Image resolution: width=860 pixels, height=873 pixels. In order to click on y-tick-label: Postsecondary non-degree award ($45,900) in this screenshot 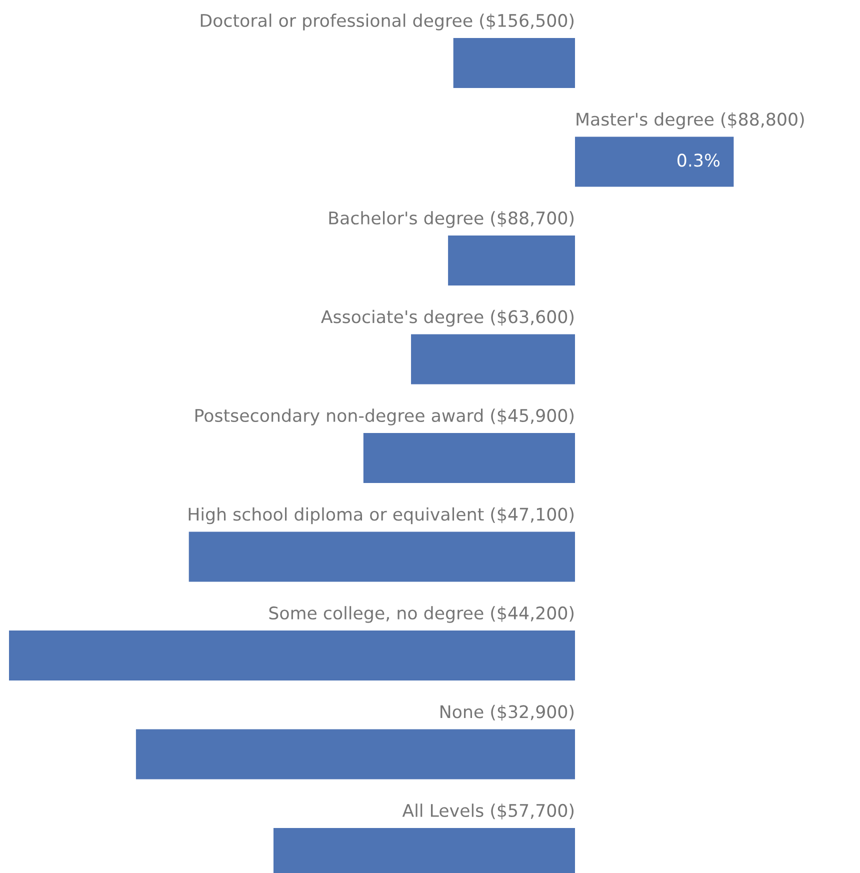, I will do `click(384, 417)`.